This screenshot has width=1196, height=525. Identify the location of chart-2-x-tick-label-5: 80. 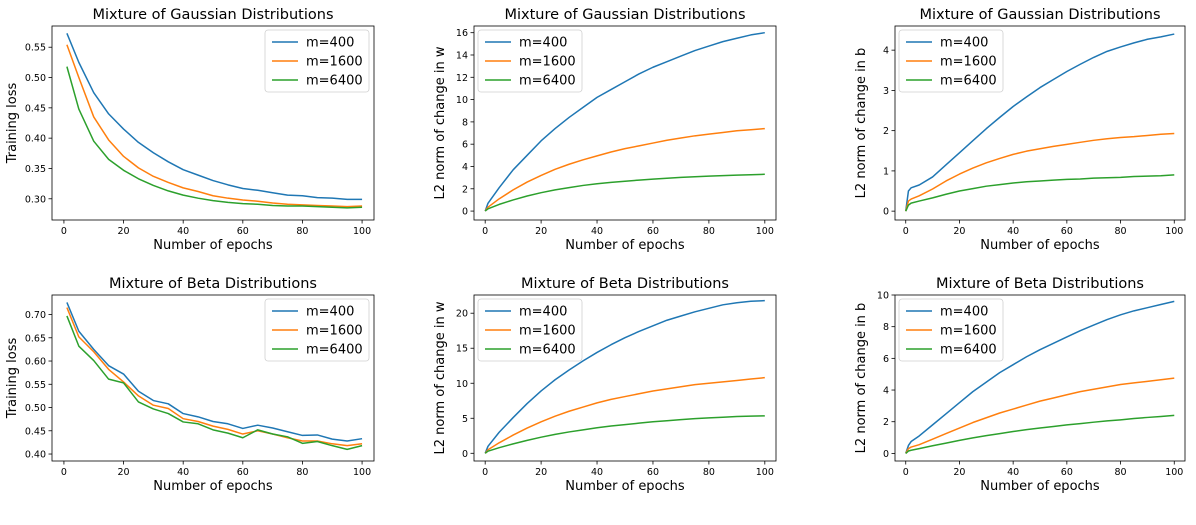
(709, 231).